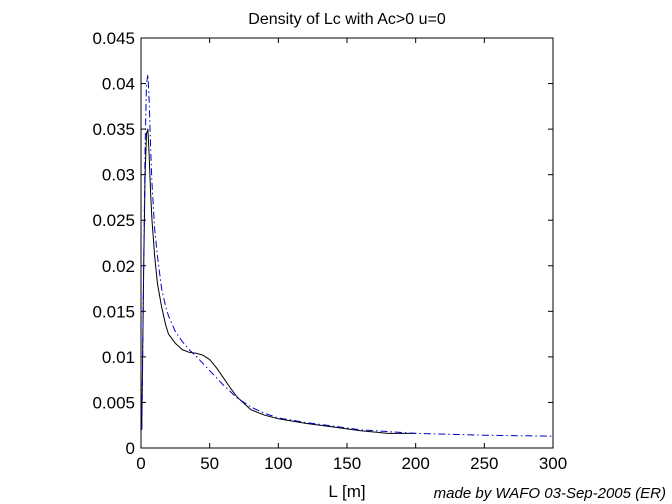  I want to click on x-tick-label: 150, so click(347, 463).